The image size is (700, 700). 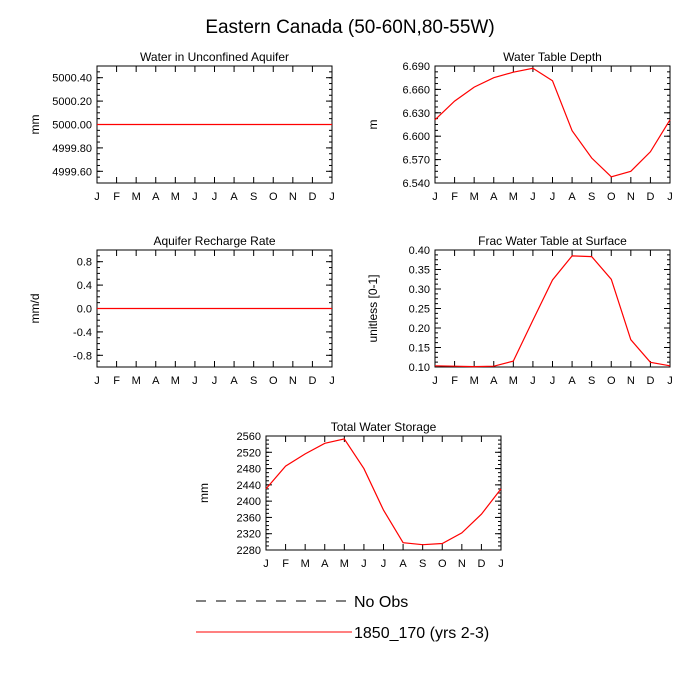 I want to click on y-tick-label: 5000.00, so click(x=72, y=126).